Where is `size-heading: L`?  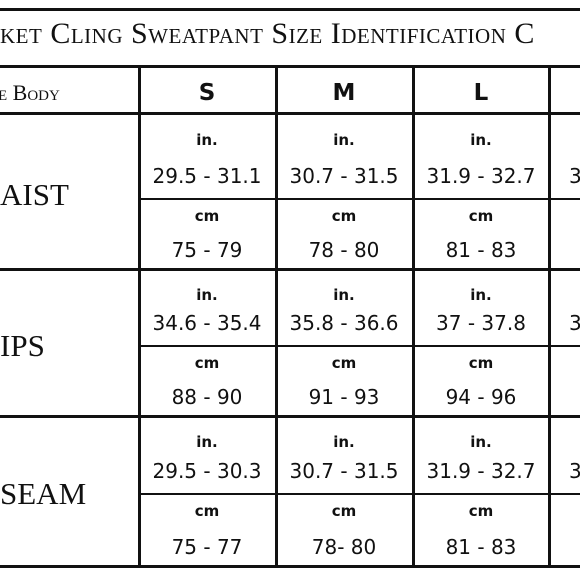
size-heading: L is located at coordinates (481, 93).